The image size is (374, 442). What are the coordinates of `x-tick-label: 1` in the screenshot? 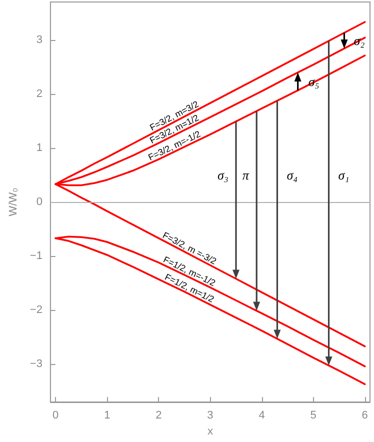 It's located at (107, 416).